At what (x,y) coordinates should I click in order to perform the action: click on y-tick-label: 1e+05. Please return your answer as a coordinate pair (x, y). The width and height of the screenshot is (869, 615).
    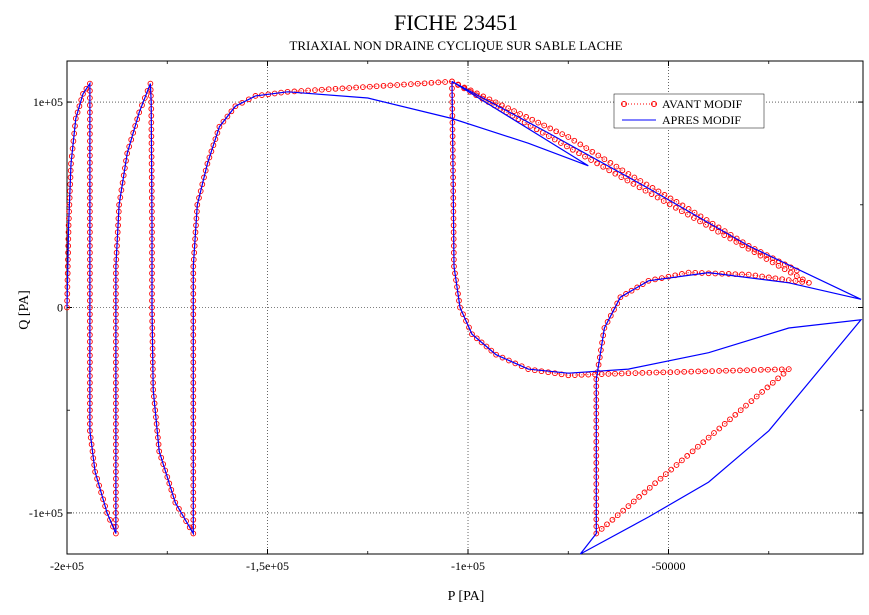
    Looking at the image, I should click on (48, 102).